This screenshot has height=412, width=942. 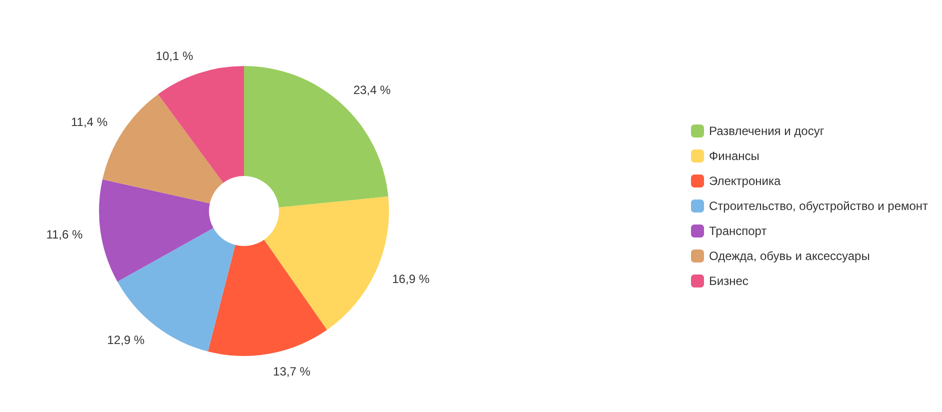 What do you see at coordinates (738, 231) in the screenshot?
I see `legend-label: Транспорт` at bounding box center [738, 231].